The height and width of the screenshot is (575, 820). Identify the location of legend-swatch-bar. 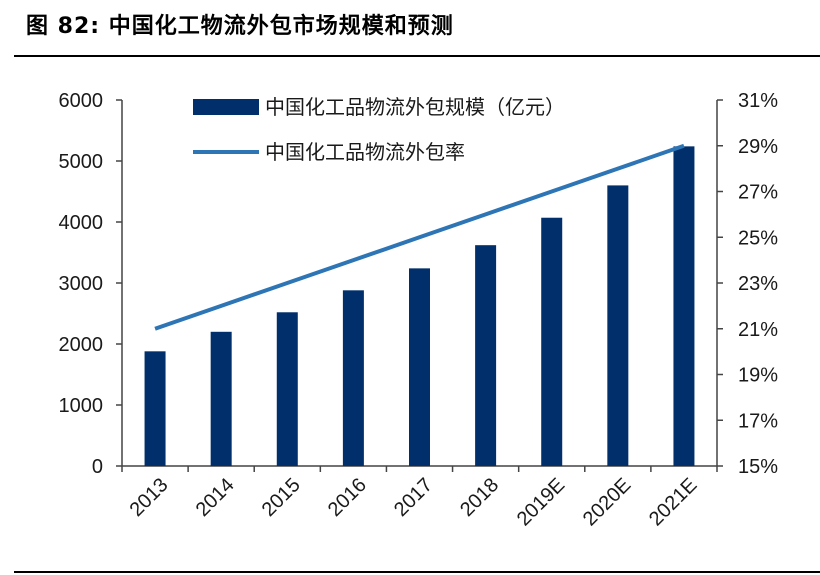
(226, 107).